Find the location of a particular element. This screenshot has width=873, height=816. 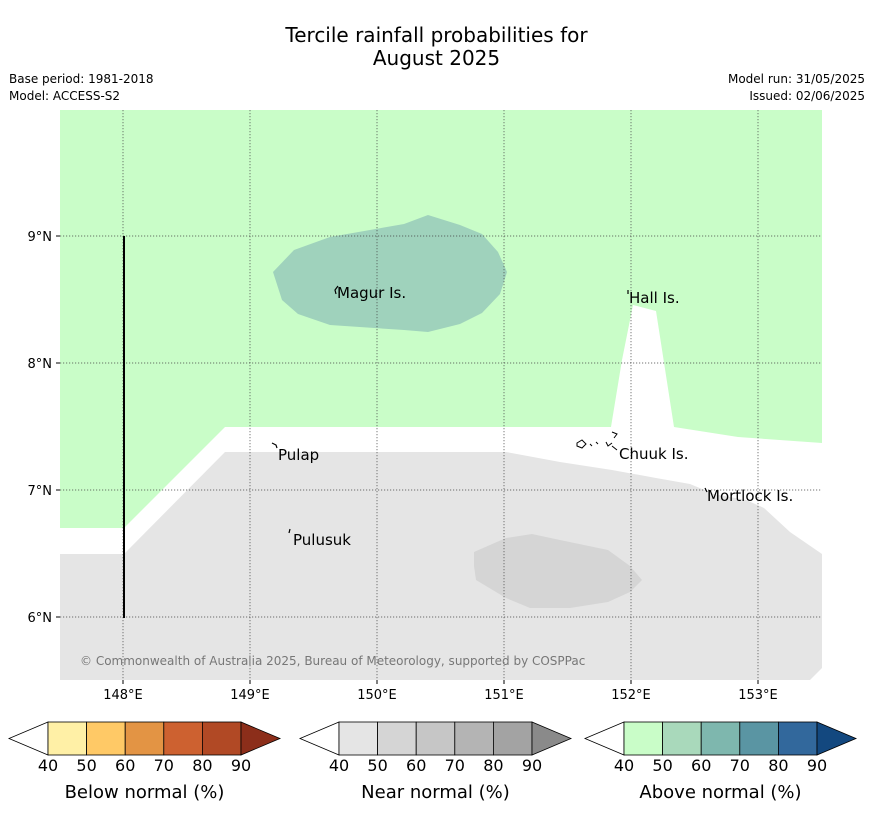

lon-tick-label: 148°E is located at coordinates (123, 695).